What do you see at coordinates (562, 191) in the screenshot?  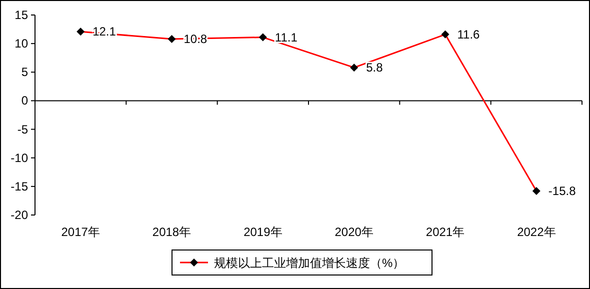 I see `data-label: -15.8` at bounding box center [562, 191].